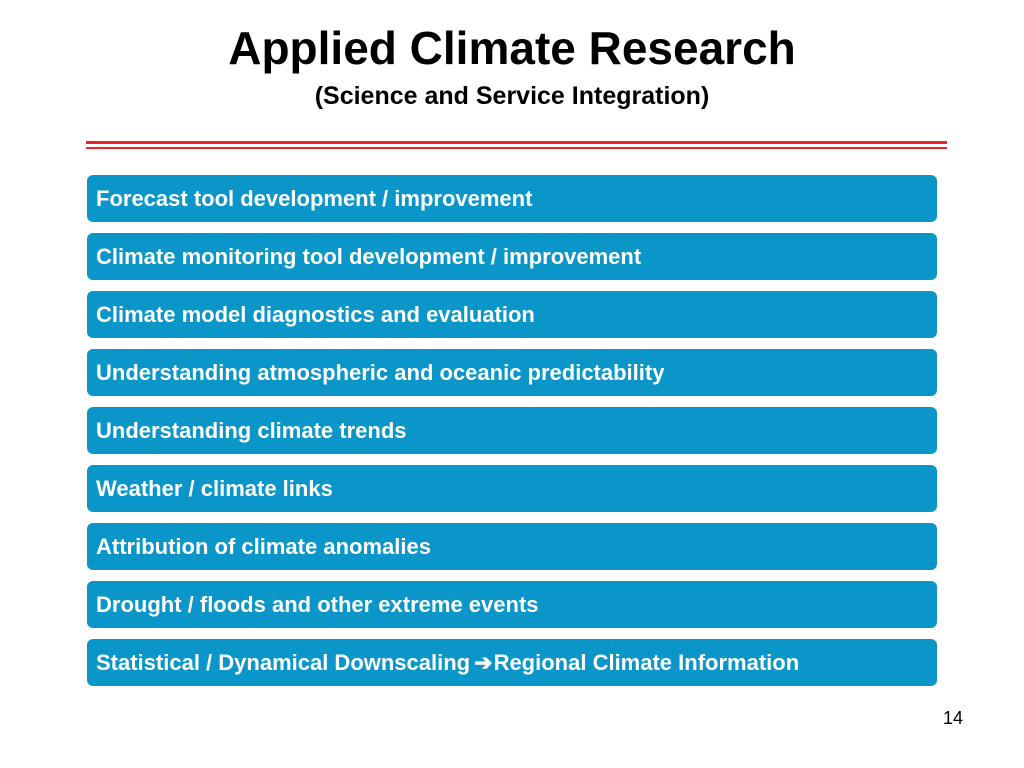  Describe the element at coordinates (512, 48) in the screenshot. I see `slide-title: Applied Climate Research` at that location.